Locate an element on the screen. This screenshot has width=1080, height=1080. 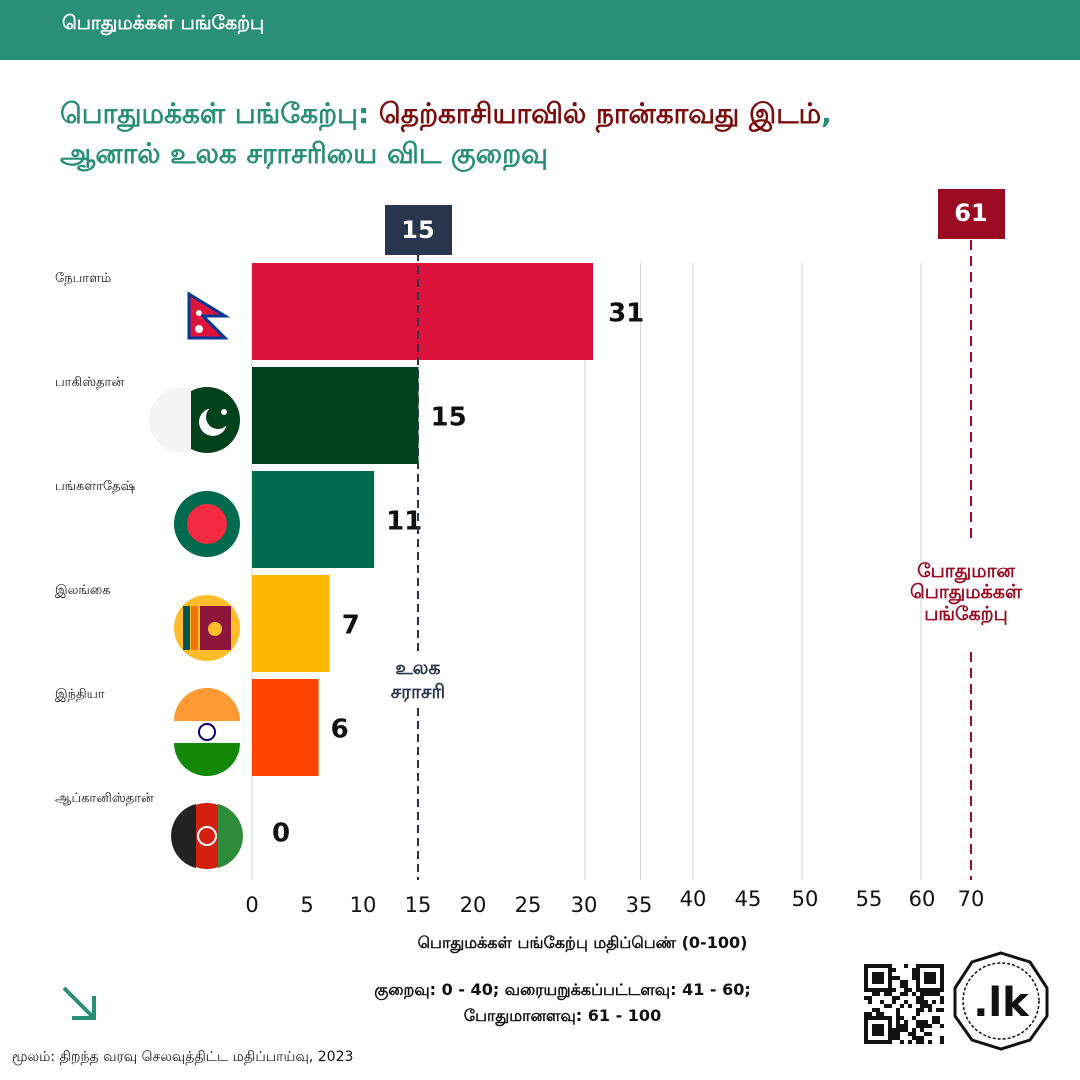
flag-chakra is located at coordinates (207, 732).